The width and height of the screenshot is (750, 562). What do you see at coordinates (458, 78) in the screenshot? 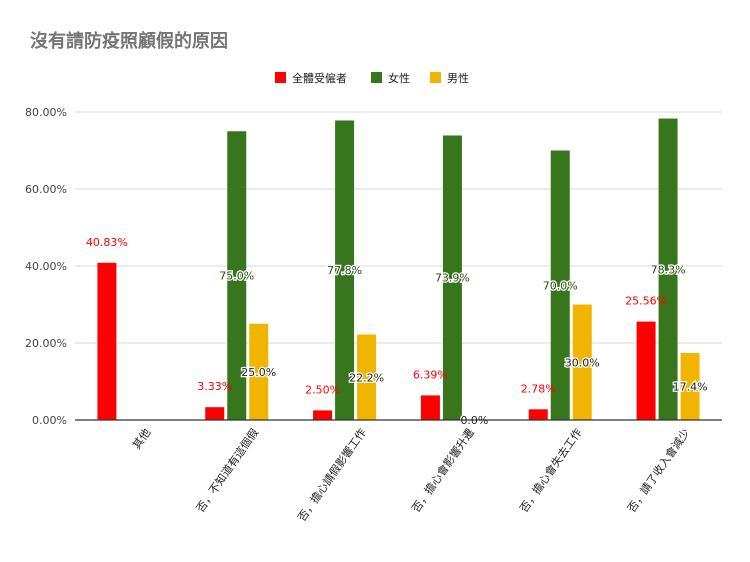
I see `legend-label-2: 男性` at bounding box center [458, 78].